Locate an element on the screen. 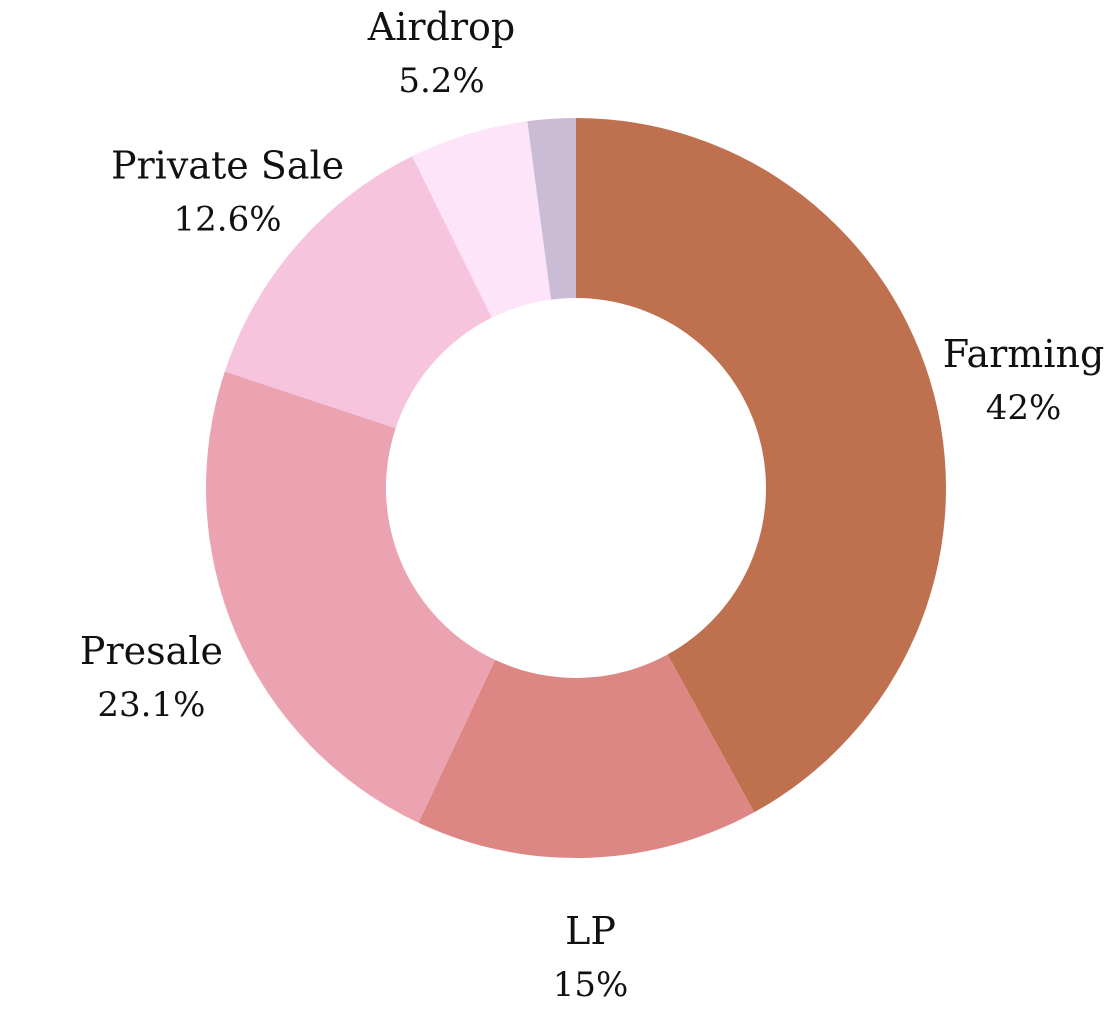 The height and width of the screenshot is (1036, 1111). slice-label-name: Airdrop is located at coordinates (441, 27).